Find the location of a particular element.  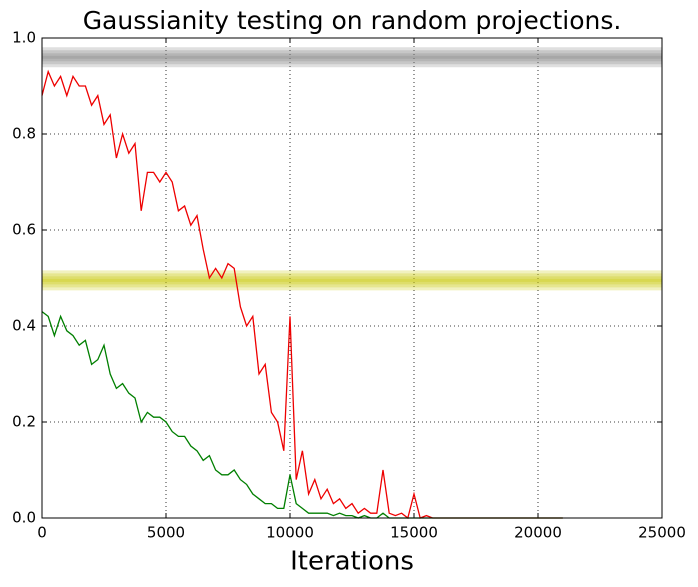

x-tick-label: 10000 is located at coordinates (290, 533).